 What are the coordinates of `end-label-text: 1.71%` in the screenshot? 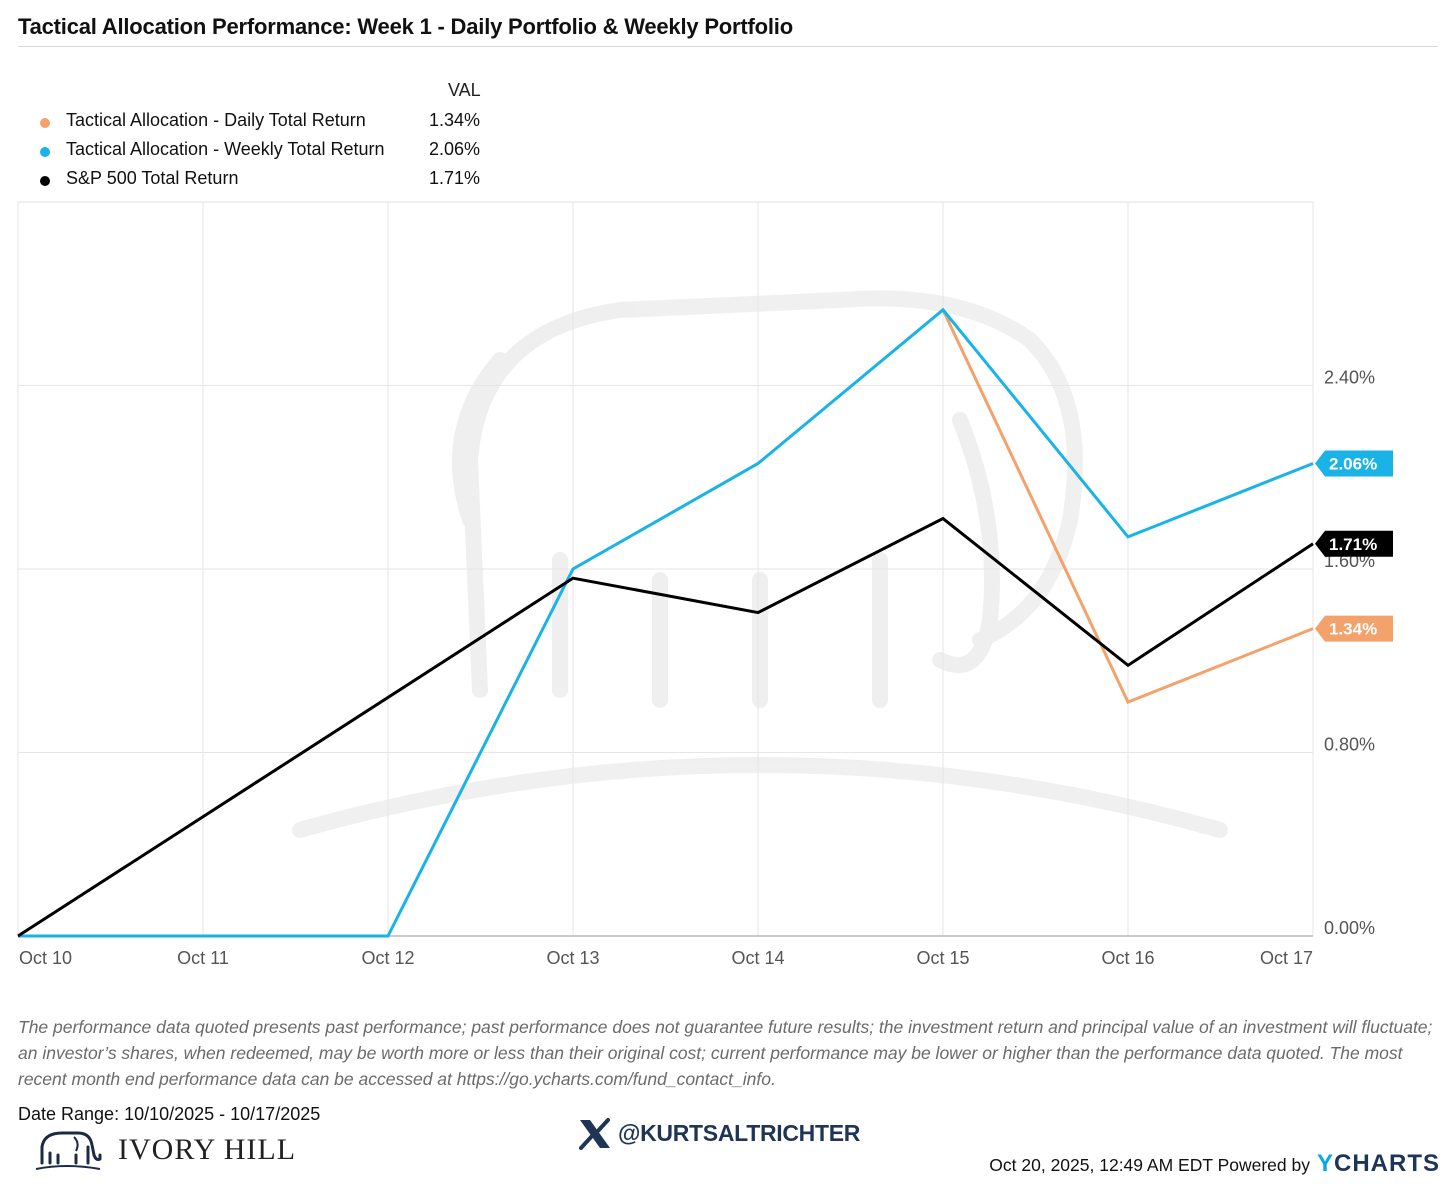 It's located at (1353, 544).